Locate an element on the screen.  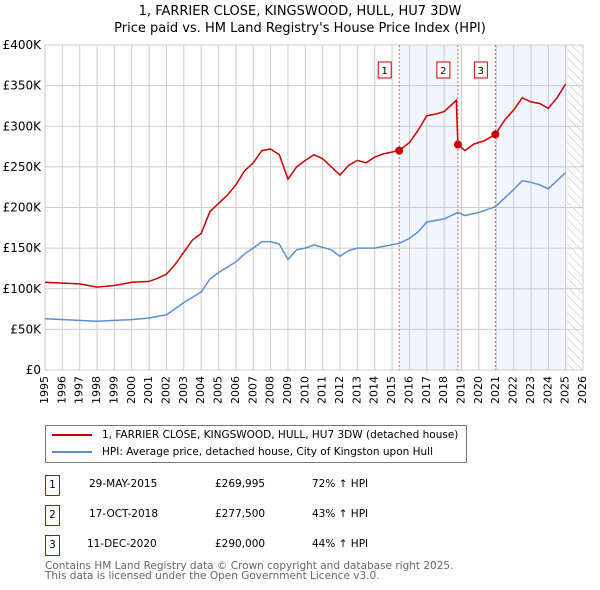
x-tick-label: 1999 is located at coordinates (113, 390).